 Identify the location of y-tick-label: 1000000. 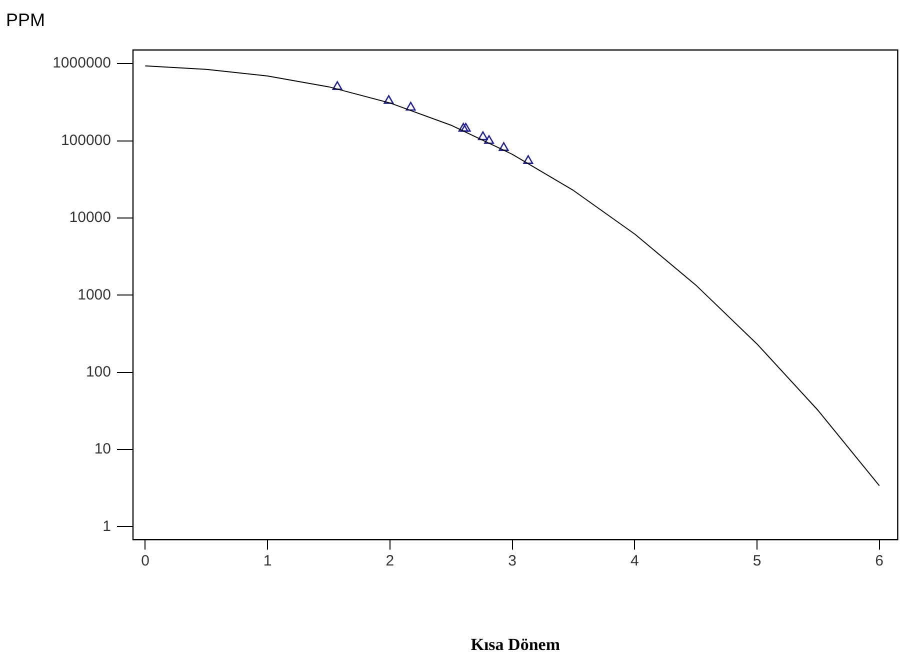
(81, 63).